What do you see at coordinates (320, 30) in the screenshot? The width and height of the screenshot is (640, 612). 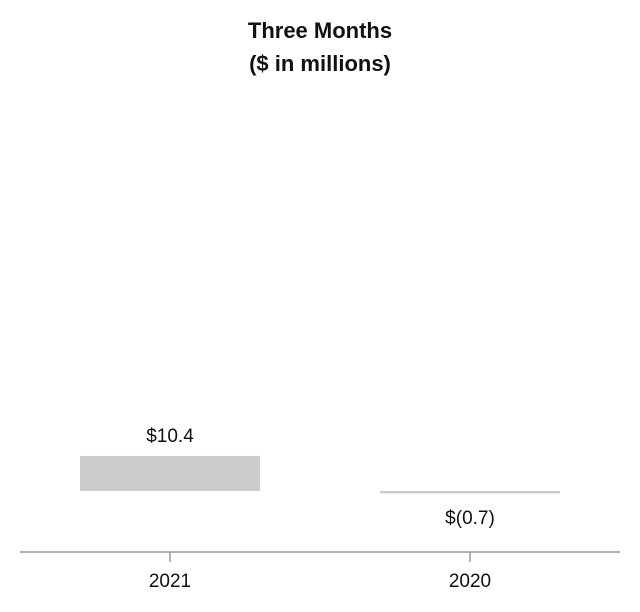 I see `chart-title: Three Months` at bounding box center [320, 30].